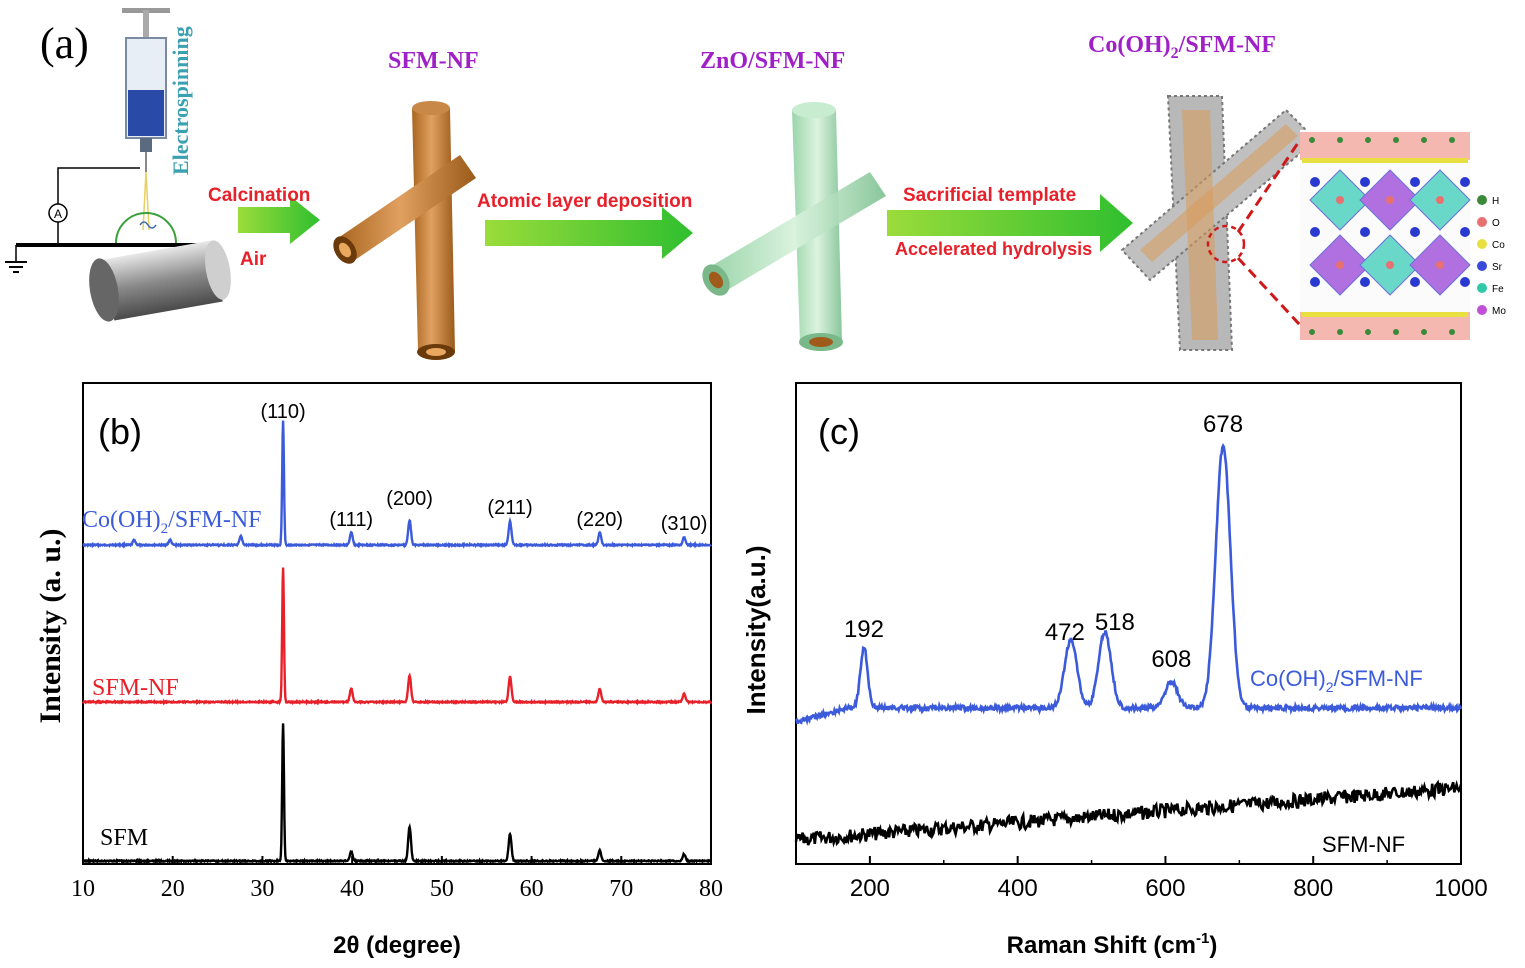 This screenshot has width=1525, height=968. I want to click on panel-b-label: (b), so click(120, 431).